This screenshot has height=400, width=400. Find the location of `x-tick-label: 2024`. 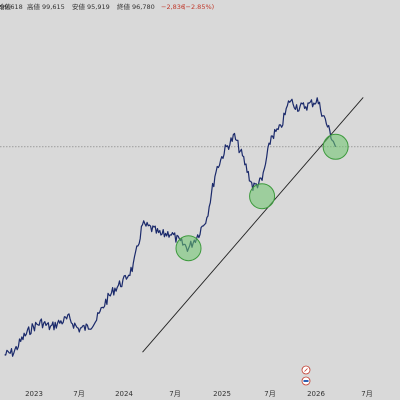

x-tick-label: 2024 is located at coordinates (124, 394).